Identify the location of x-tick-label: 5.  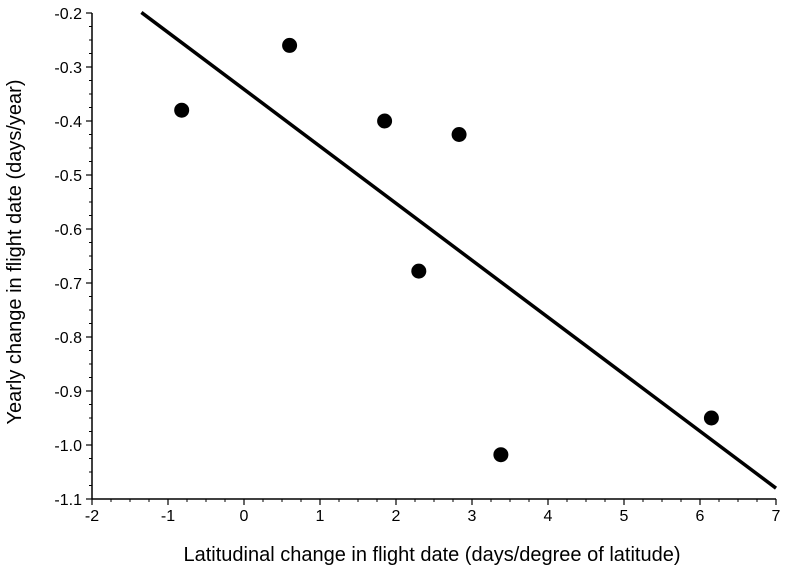
(624, 516).